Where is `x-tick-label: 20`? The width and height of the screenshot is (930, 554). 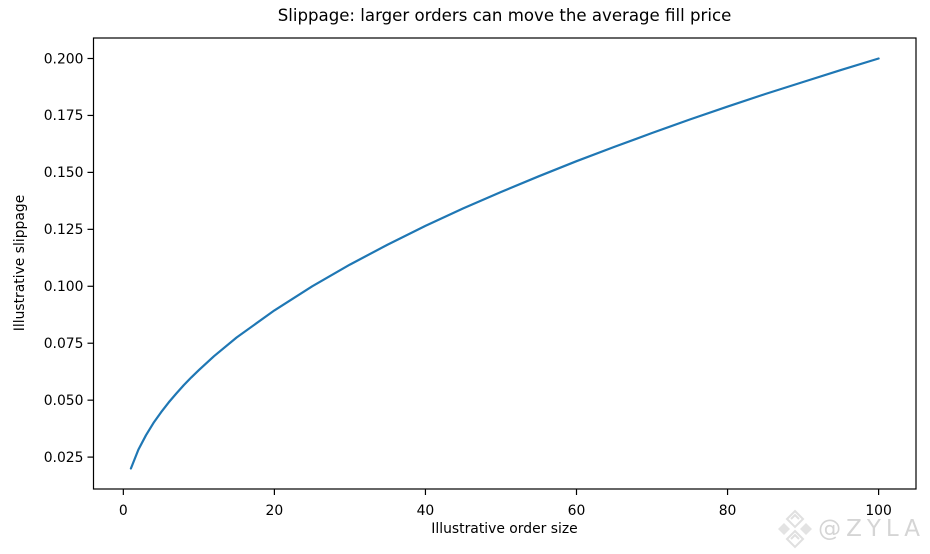 x-tick-label: 20 is located at coordinates (275, 511).